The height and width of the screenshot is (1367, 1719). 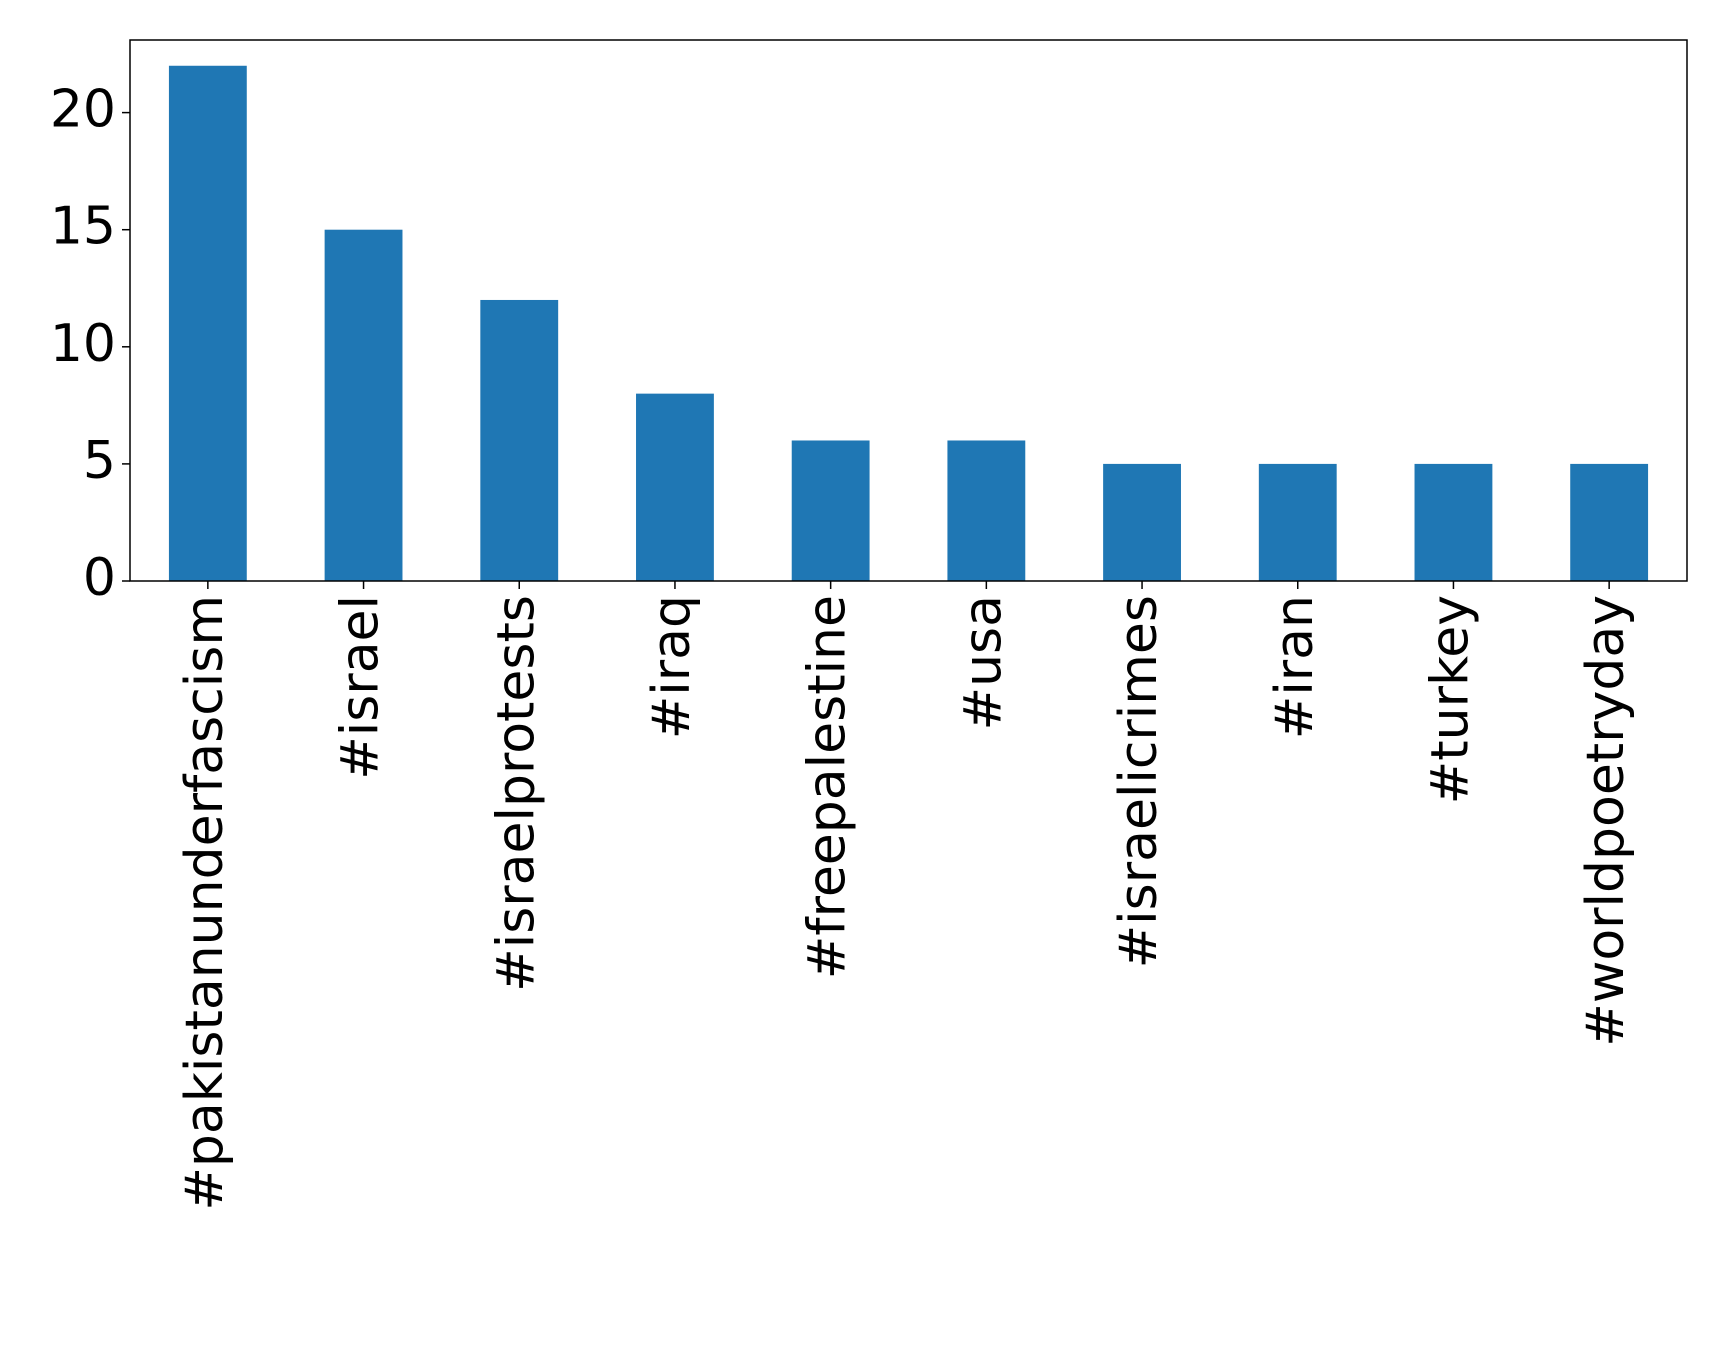 What do you see at coordinates (205, 903) in the screenshot?
I see `x-tick-label: #pakistanunderfascism` at bounding box center [205, 903].